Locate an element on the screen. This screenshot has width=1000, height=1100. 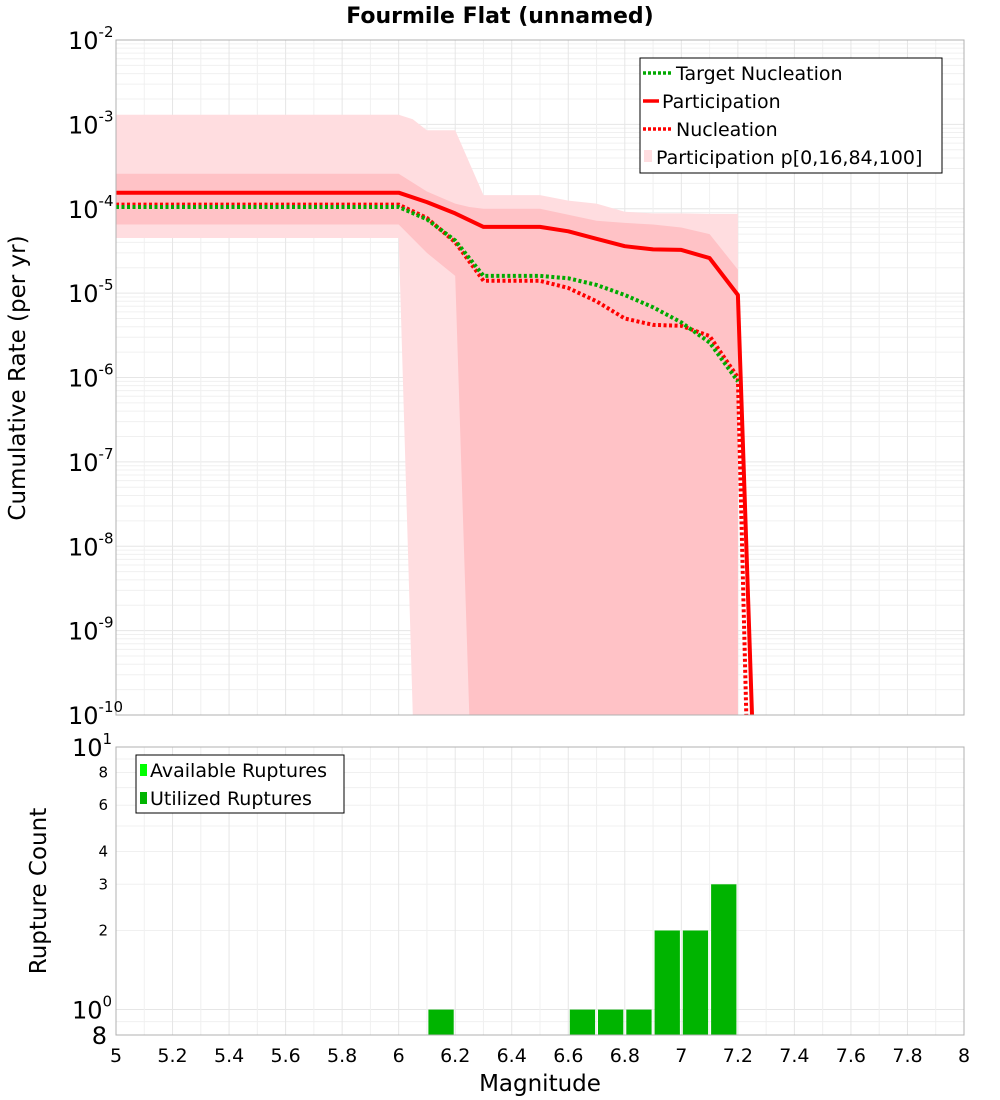
chart-title: Fourmile Flat (unnamed) is located at coordinates (499, 16).